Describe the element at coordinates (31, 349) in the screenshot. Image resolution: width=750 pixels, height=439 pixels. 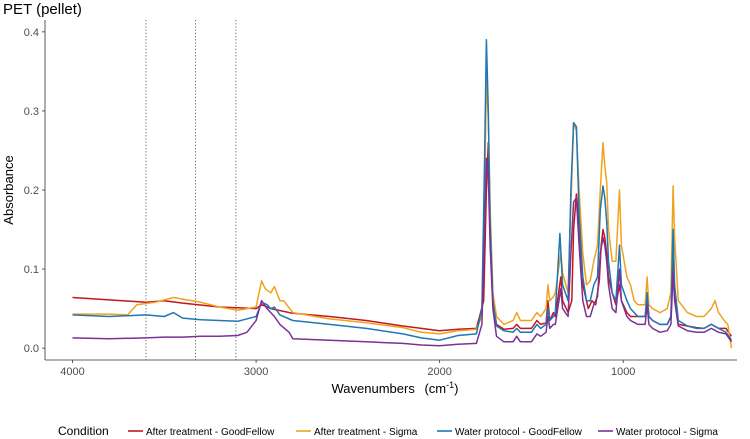
I see `y-tick-label: 0.0` at that location.